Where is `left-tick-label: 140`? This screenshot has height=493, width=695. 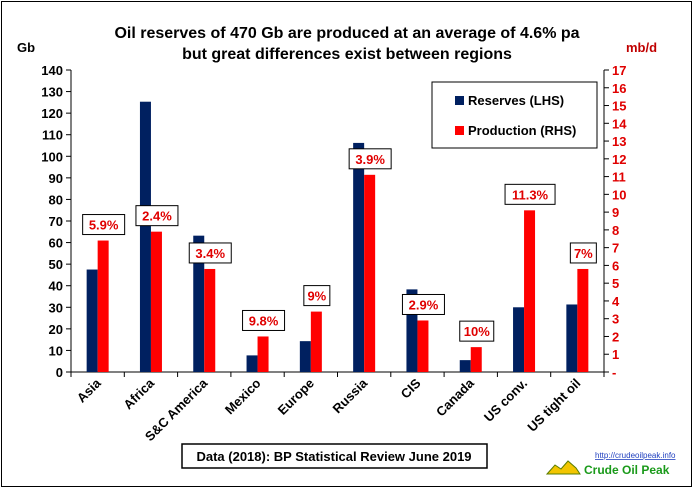 left-tick-label: 140 is located at coordinates (52, 70).